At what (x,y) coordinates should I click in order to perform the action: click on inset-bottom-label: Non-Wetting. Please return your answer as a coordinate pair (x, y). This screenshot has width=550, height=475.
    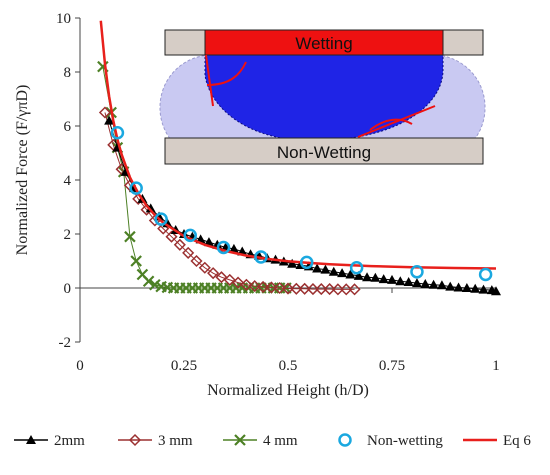
    Looking at the image, I should click on (324, 152).